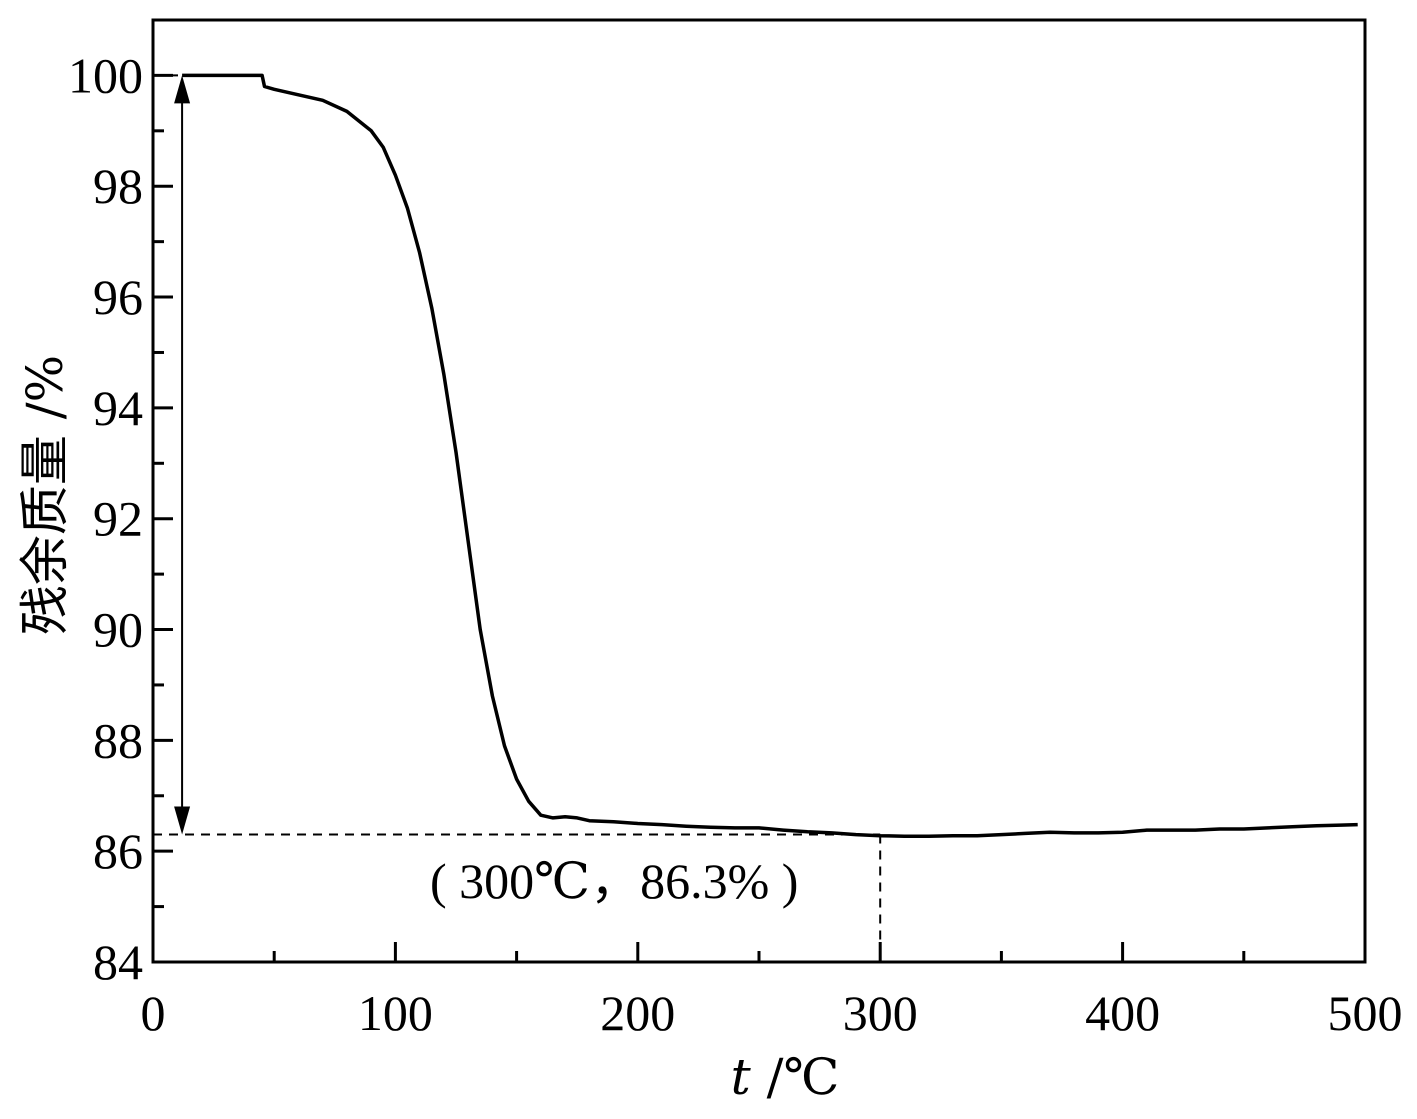 The width and height of the screenshot is (1417, 1119). I want to click on x-tick-label: 200, so click(637, 1013).